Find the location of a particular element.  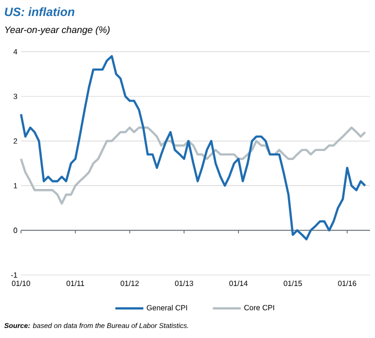

chart-subtitle: Year-on-year change (%) is located at coordinates (57, 30).